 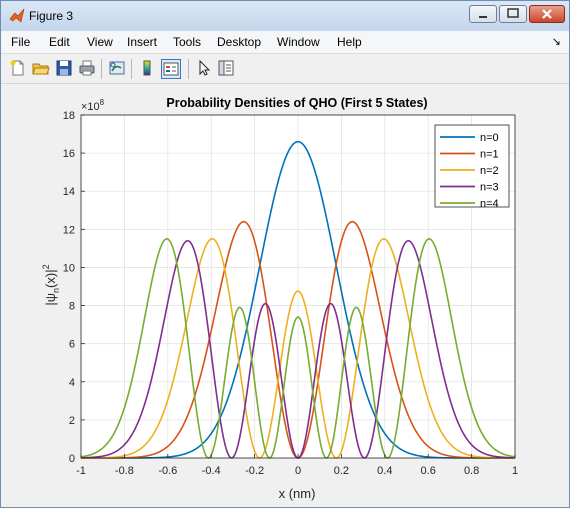 I want to click on legend-entry: n=1, so click(x=489, y=155).